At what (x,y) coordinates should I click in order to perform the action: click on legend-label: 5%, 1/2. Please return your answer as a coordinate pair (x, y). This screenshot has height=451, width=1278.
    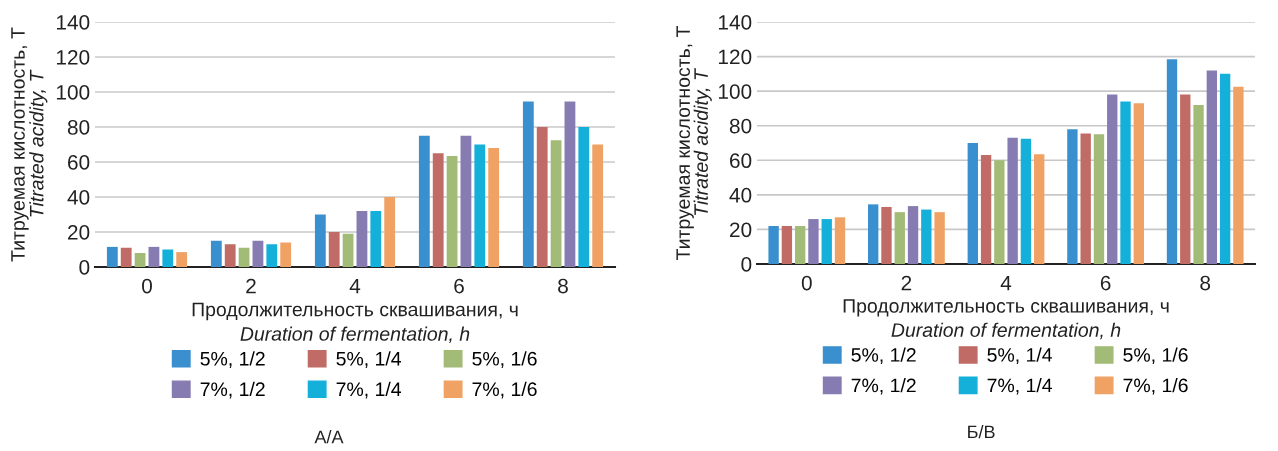
    Looking at the image, I should click on (883, 356).